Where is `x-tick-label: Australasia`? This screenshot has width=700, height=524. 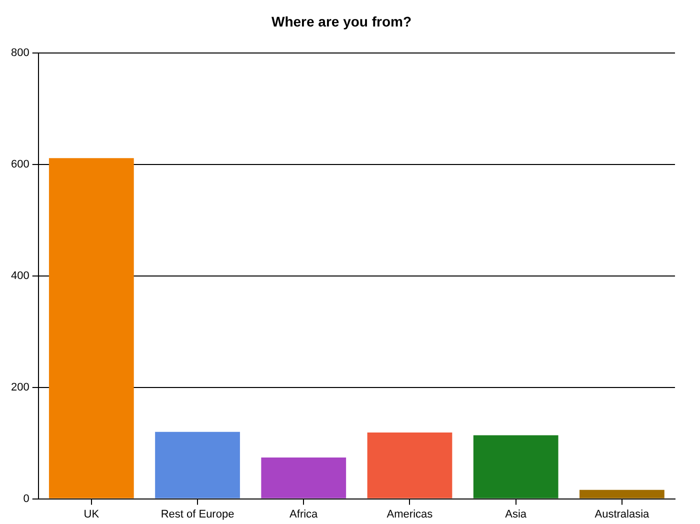
x-tick-label: Australasia is located at coordinates (622, 514).